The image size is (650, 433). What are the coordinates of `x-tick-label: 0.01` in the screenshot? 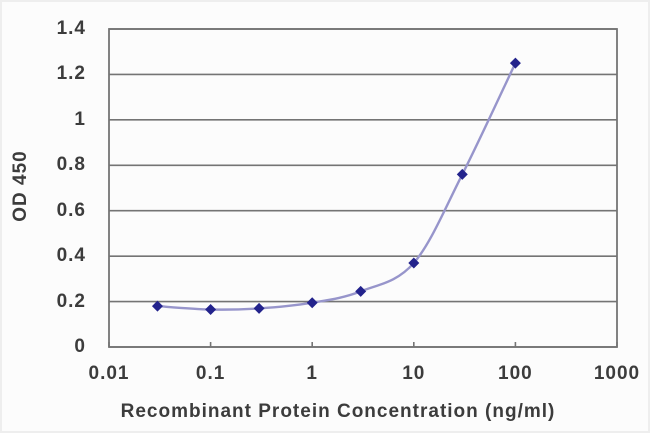 It's located at (109, 373).